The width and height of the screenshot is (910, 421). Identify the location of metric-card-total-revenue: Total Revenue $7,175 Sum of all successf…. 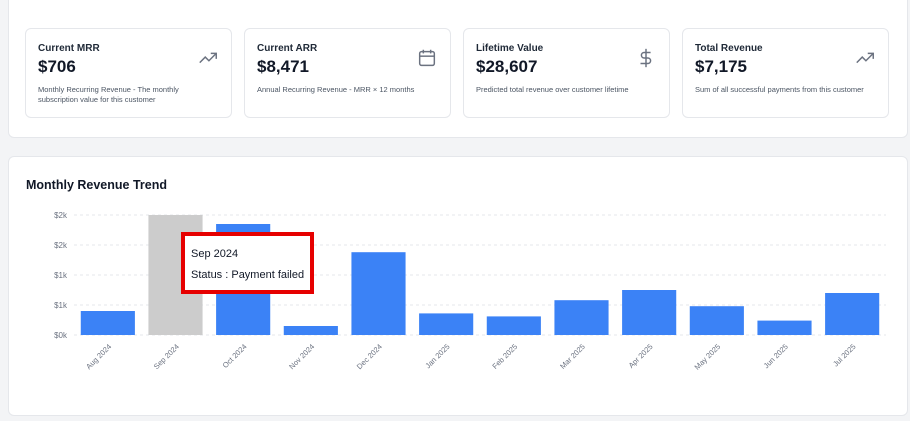
(785, 73).